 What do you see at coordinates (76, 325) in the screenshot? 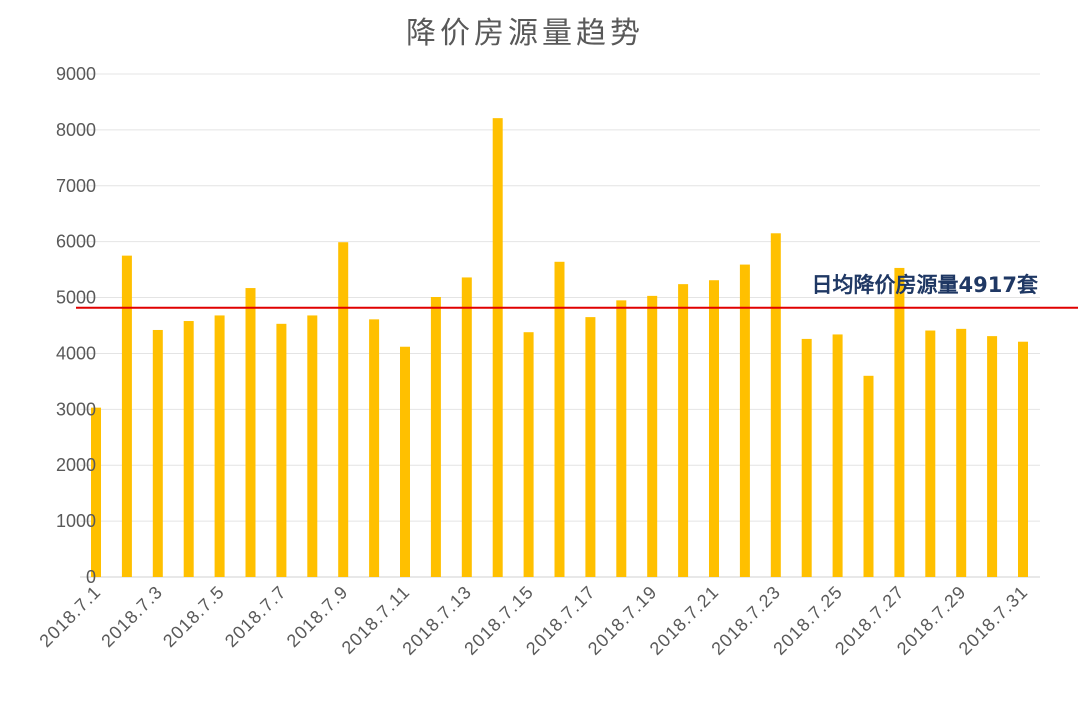
I see `y-axis-tick-labels: 0 1000 2000 3000 4000 5000 6000 7000 8000 9000` at bounding box center [76, 325].